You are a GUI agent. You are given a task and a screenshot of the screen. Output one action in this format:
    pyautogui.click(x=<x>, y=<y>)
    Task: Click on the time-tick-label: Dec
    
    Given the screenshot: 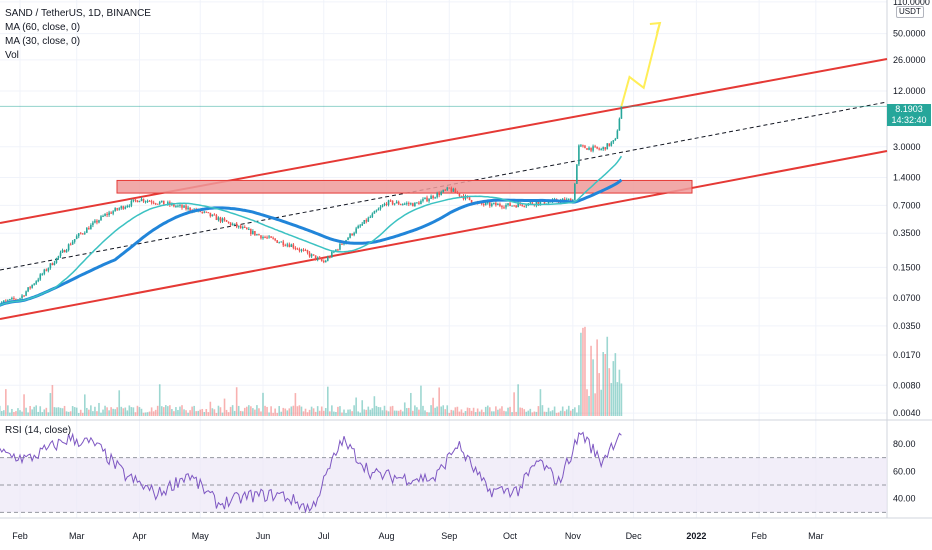 What is the action you would take?
    pyautogui.click(x=634, y=536)
    